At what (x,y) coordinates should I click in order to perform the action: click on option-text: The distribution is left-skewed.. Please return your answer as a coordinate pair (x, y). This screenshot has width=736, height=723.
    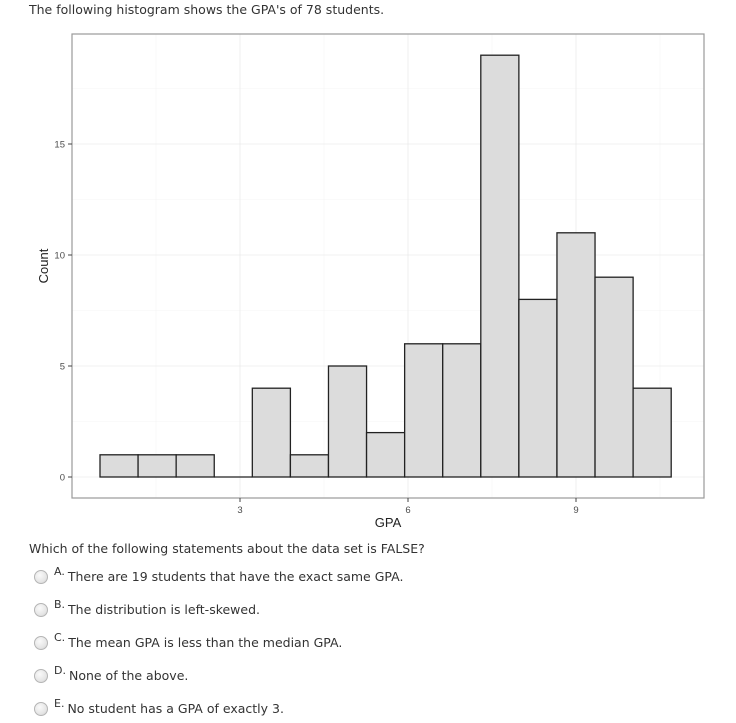
    Looking at the image, I should click on (164, 609).